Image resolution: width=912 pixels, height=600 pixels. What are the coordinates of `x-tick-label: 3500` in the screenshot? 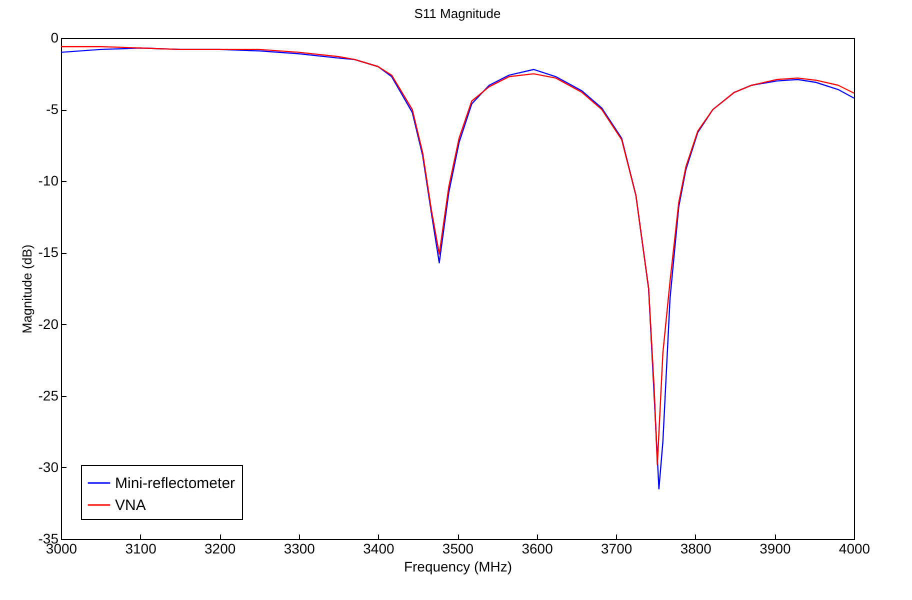 It's located at (458, 548).